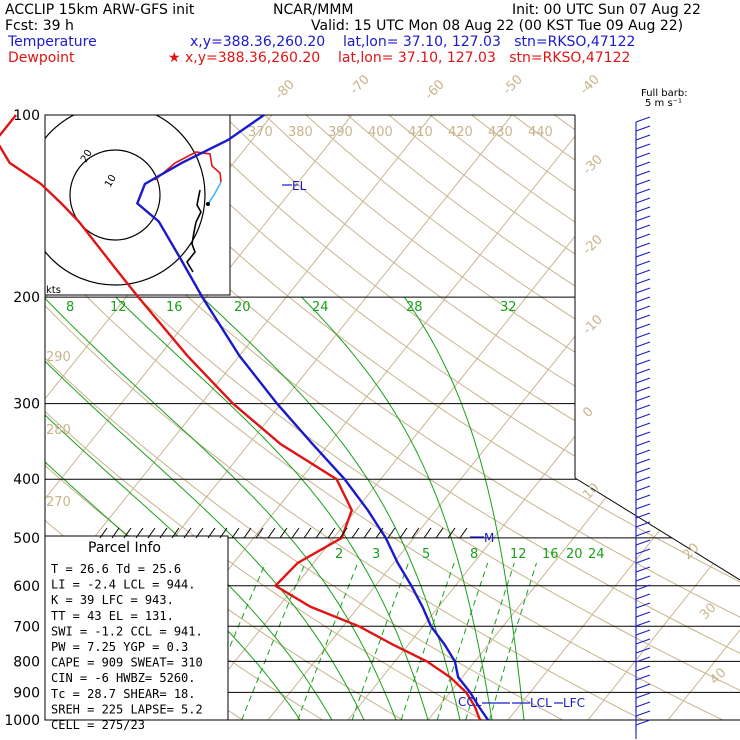 This screenshot has width=740, height=740. Describe the element at coordinates (285, 90) in the screenshot. I see `isotherm-label: -80` at that location.